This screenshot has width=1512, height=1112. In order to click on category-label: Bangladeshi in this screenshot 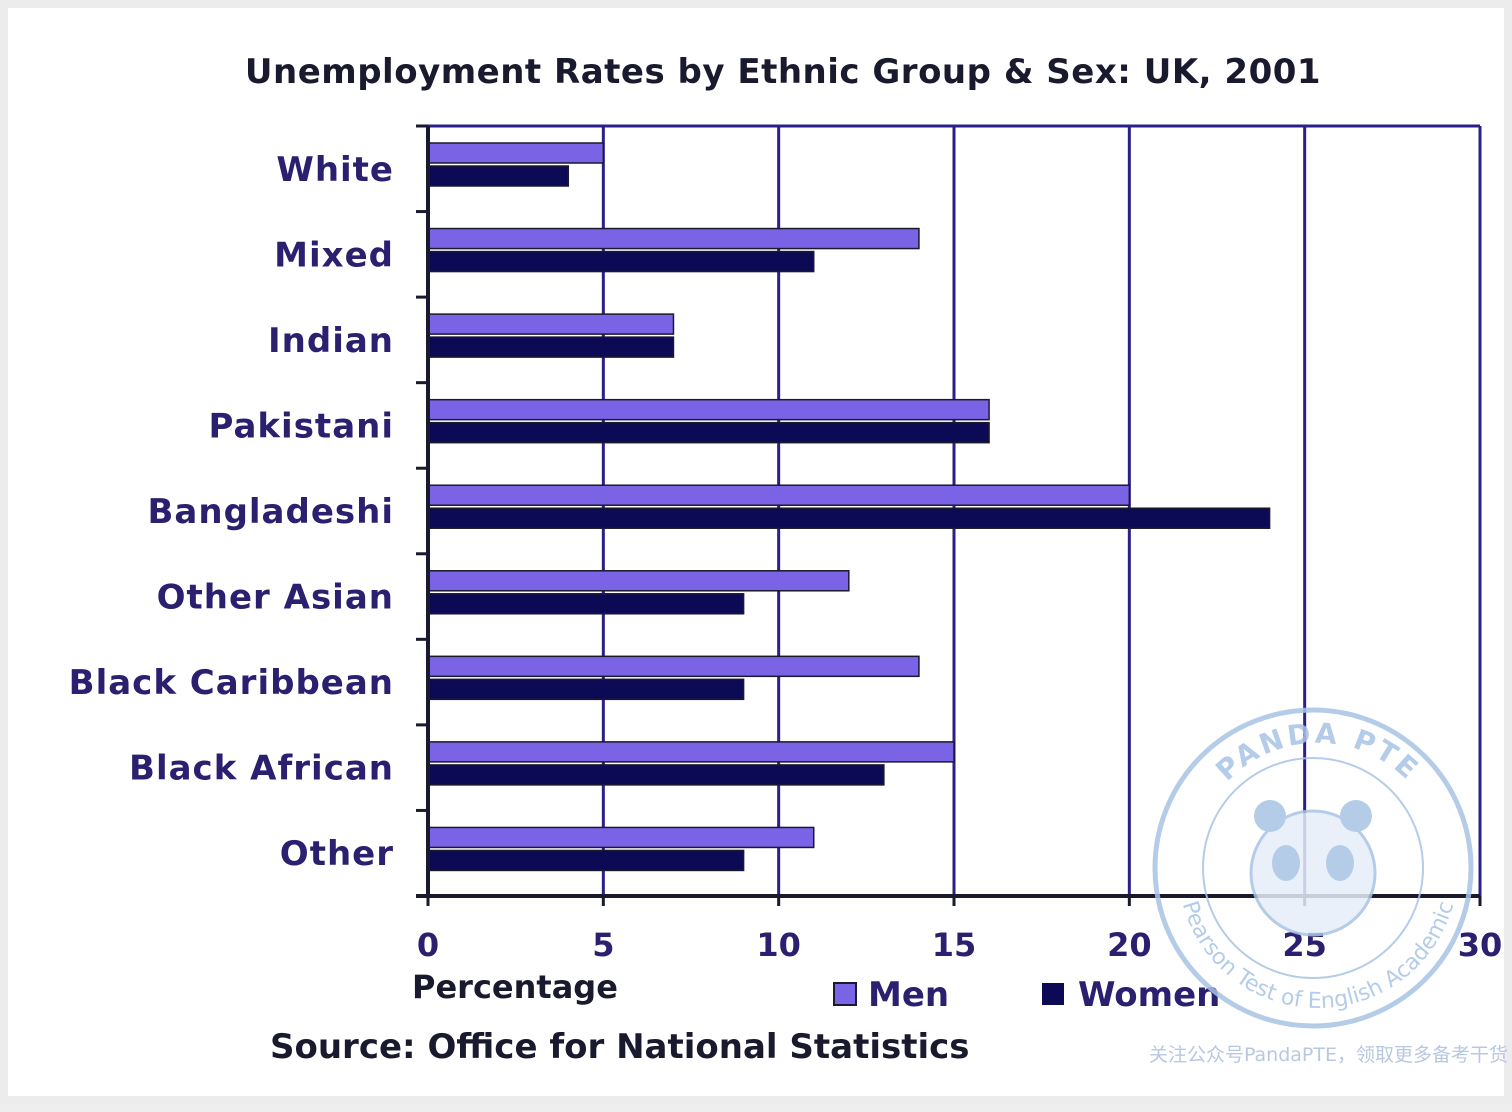, I will do `click(271, 512)`.